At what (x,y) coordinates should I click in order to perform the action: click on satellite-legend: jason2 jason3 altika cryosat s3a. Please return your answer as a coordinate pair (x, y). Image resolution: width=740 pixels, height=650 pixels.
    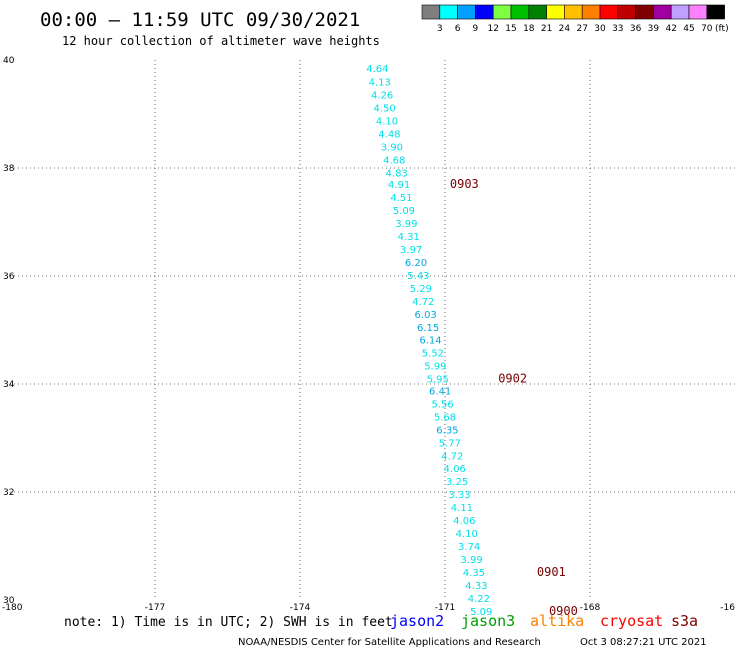
    Looking at the image, I should click on (544, 621).